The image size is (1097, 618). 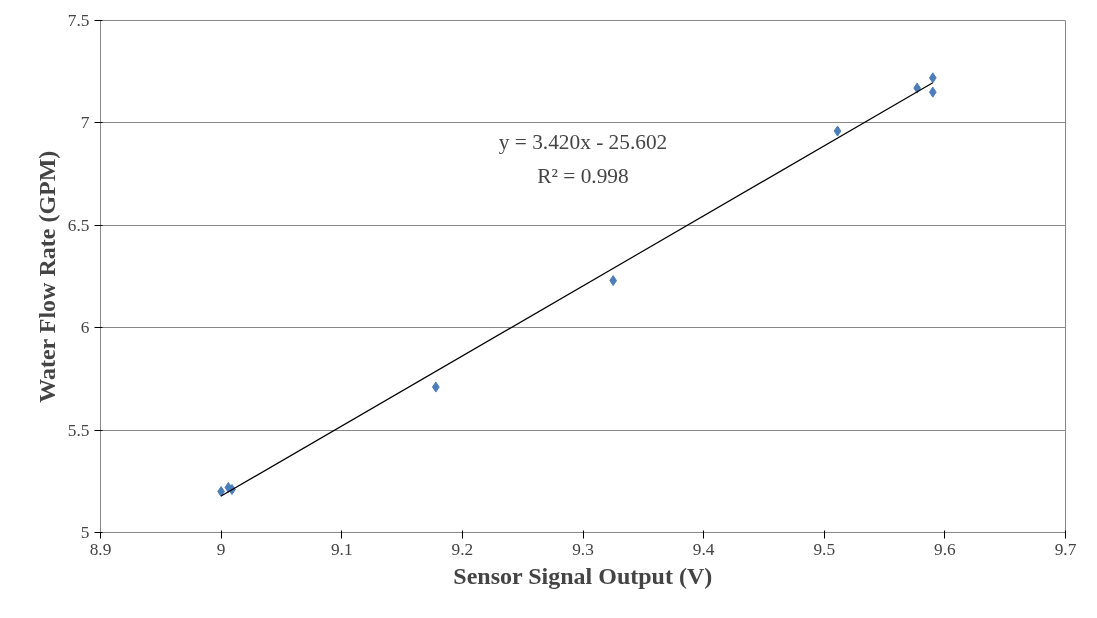 I want to click on x-tick-label: 8.9, so click(x=100, y=549).